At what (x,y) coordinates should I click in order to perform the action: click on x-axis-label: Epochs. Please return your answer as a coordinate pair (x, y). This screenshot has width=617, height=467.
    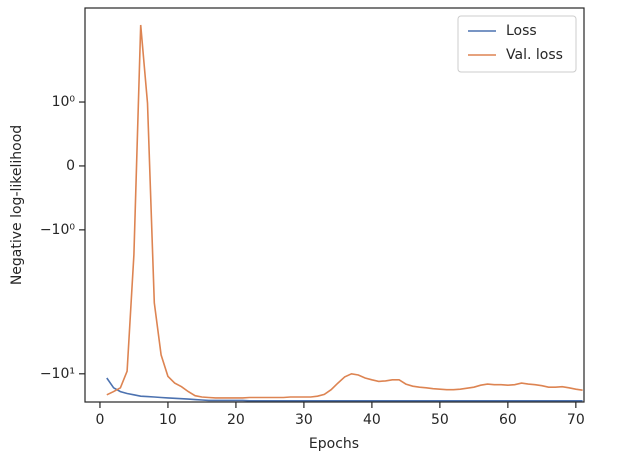
    Looking at the image, I should click on (334, 444).